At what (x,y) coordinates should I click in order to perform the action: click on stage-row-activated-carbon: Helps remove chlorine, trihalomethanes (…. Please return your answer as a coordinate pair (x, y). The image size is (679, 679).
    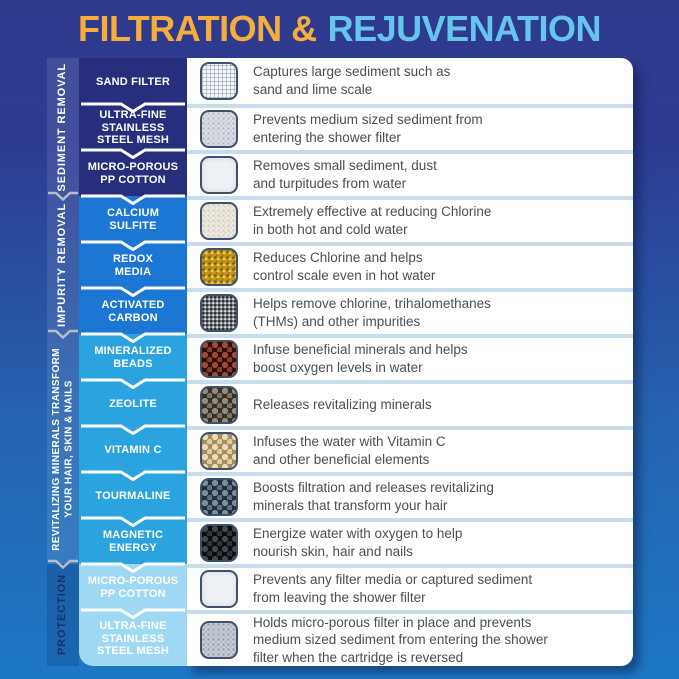
    Looking at the image, I should click on (410, 311).